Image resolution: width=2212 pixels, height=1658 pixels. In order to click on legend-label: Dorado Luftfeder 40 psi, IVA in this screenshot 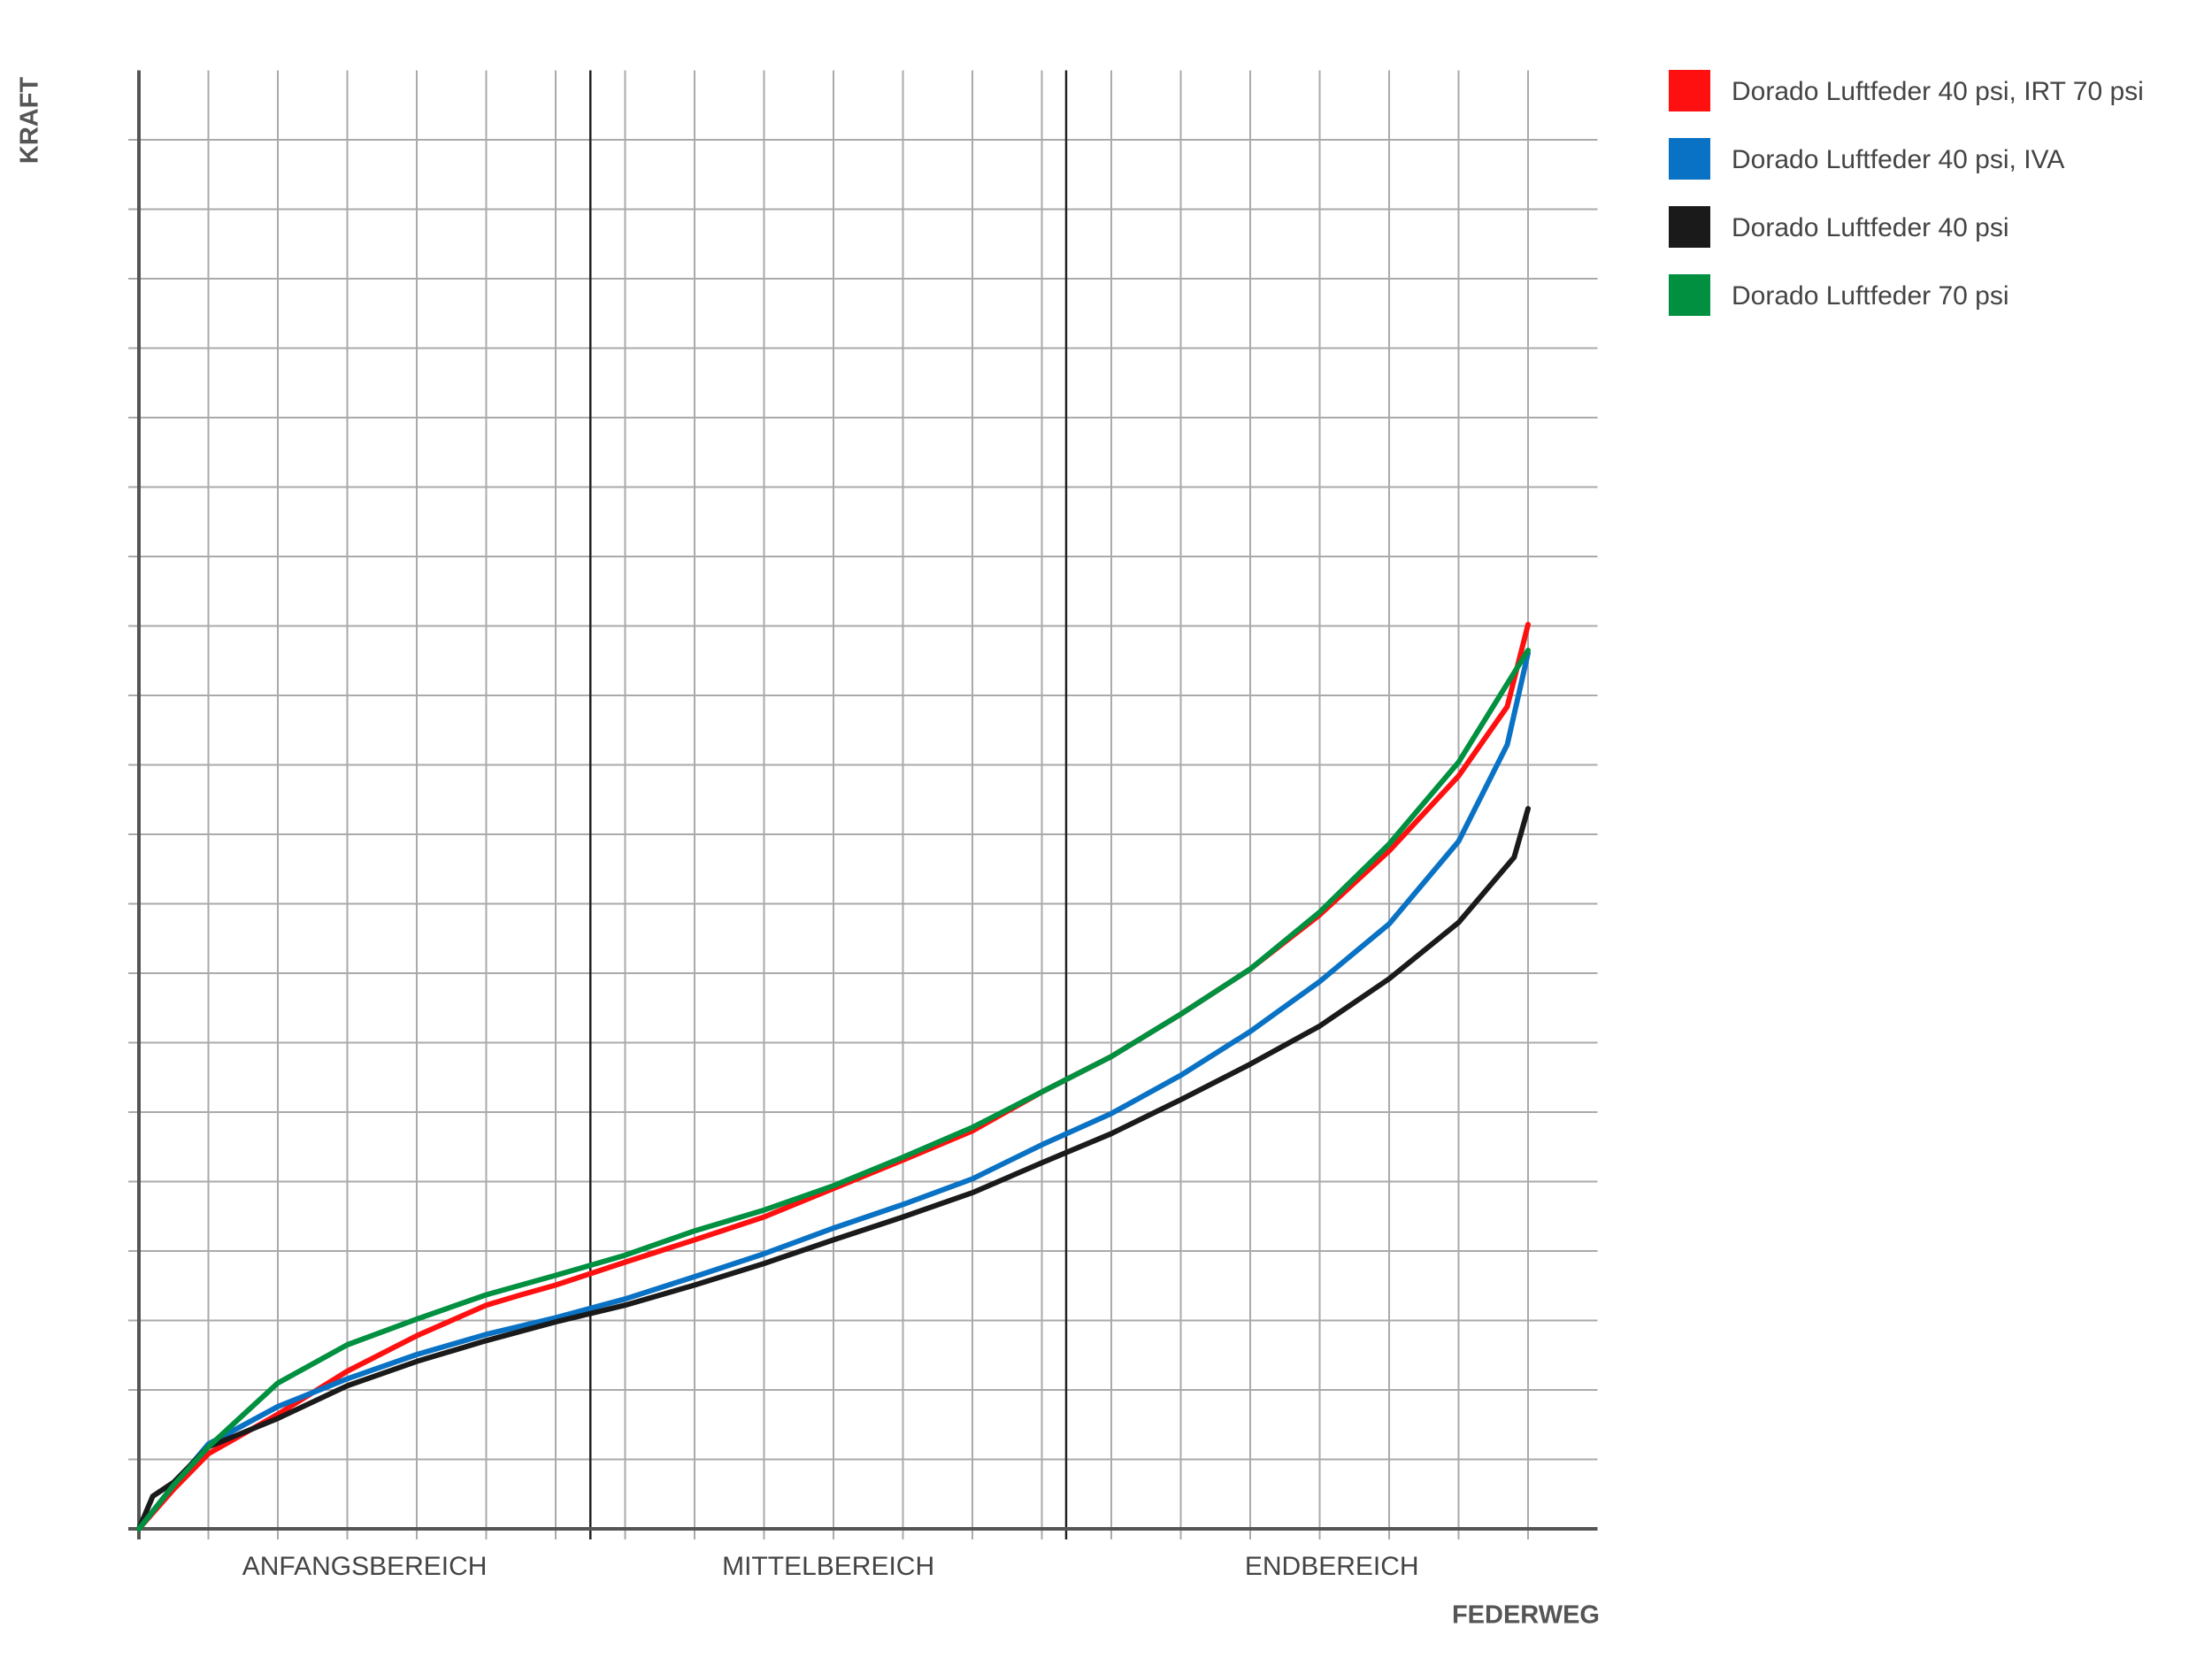, I will do `click(1898, 159)`.